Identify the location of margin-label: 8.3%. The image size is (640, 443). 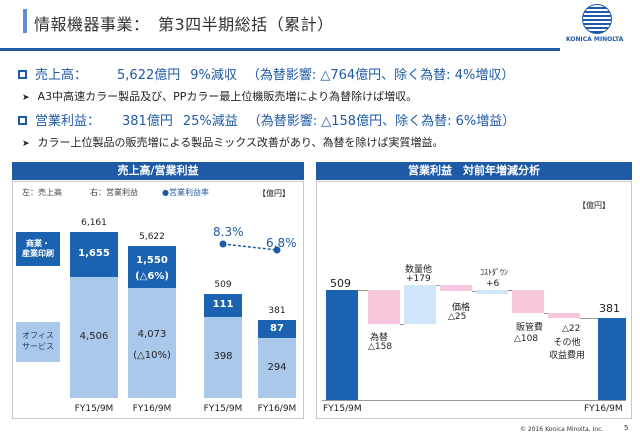
(228, 232).